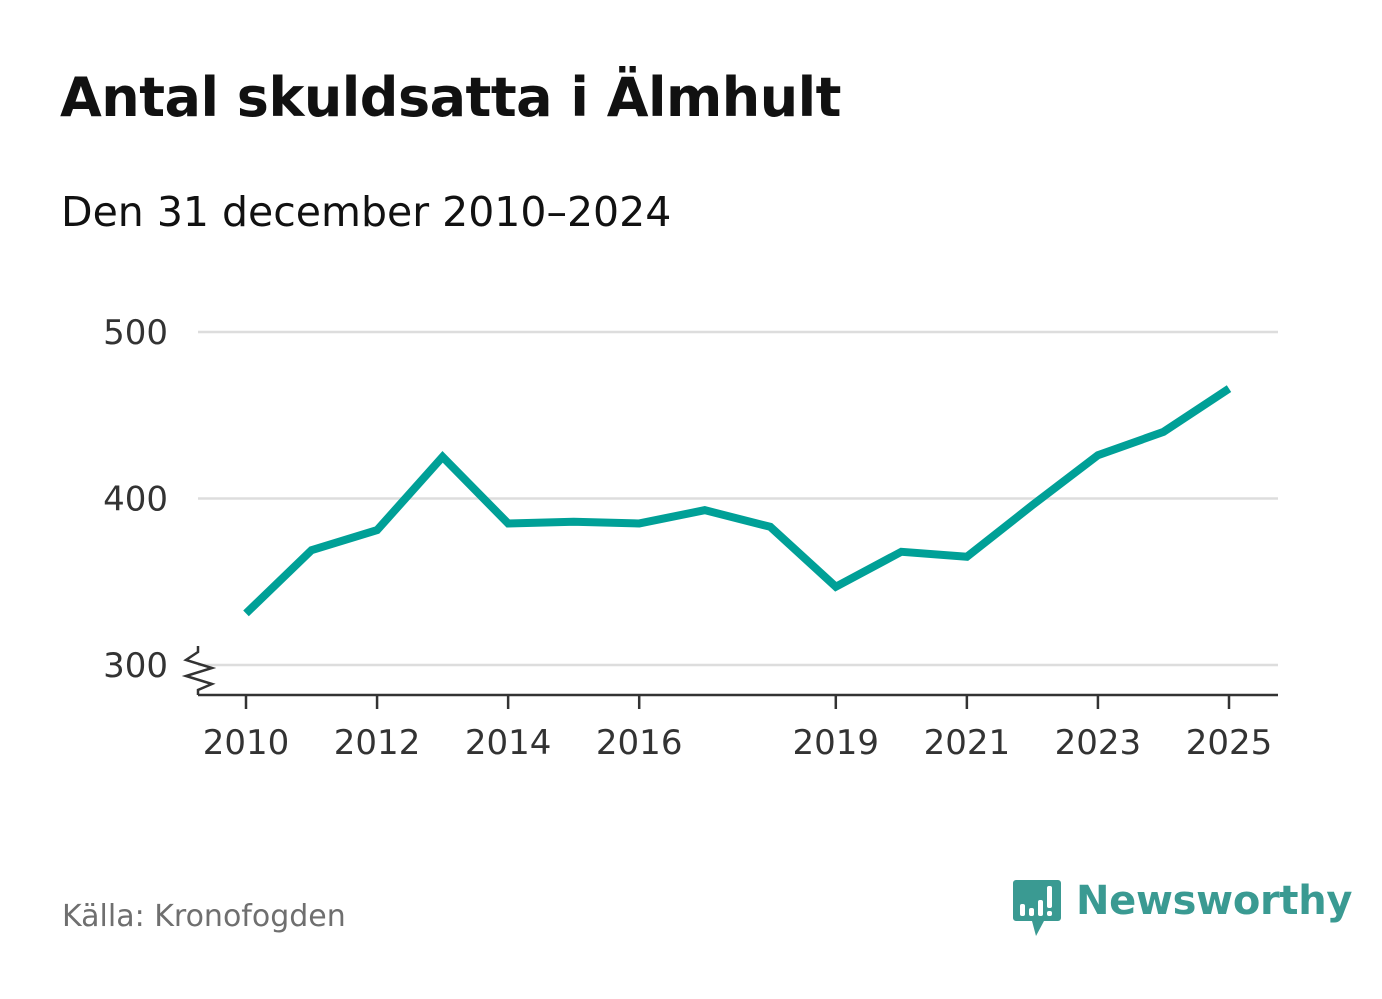  What do you see at coordinates (1037, 908) in the screenshot?
I see `bar-chart-speech-bubble-icon` at bounding box center [1037, 908].